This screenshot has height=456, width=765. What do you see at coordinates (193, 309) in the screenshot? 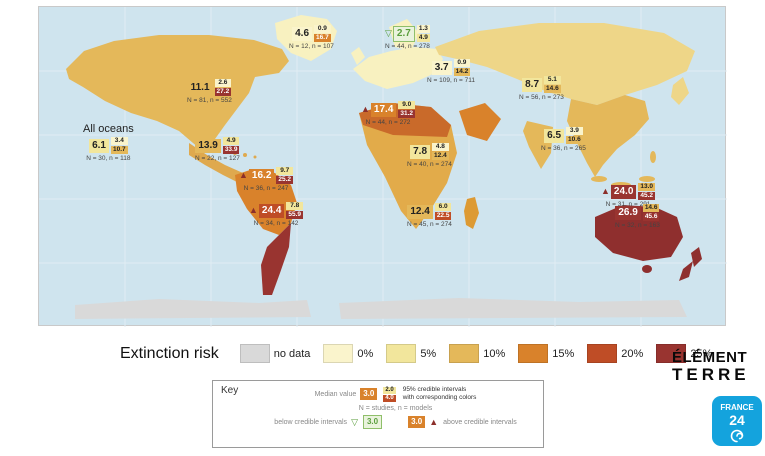
I see `continent-antarctica` at bounding box center [193, 309].